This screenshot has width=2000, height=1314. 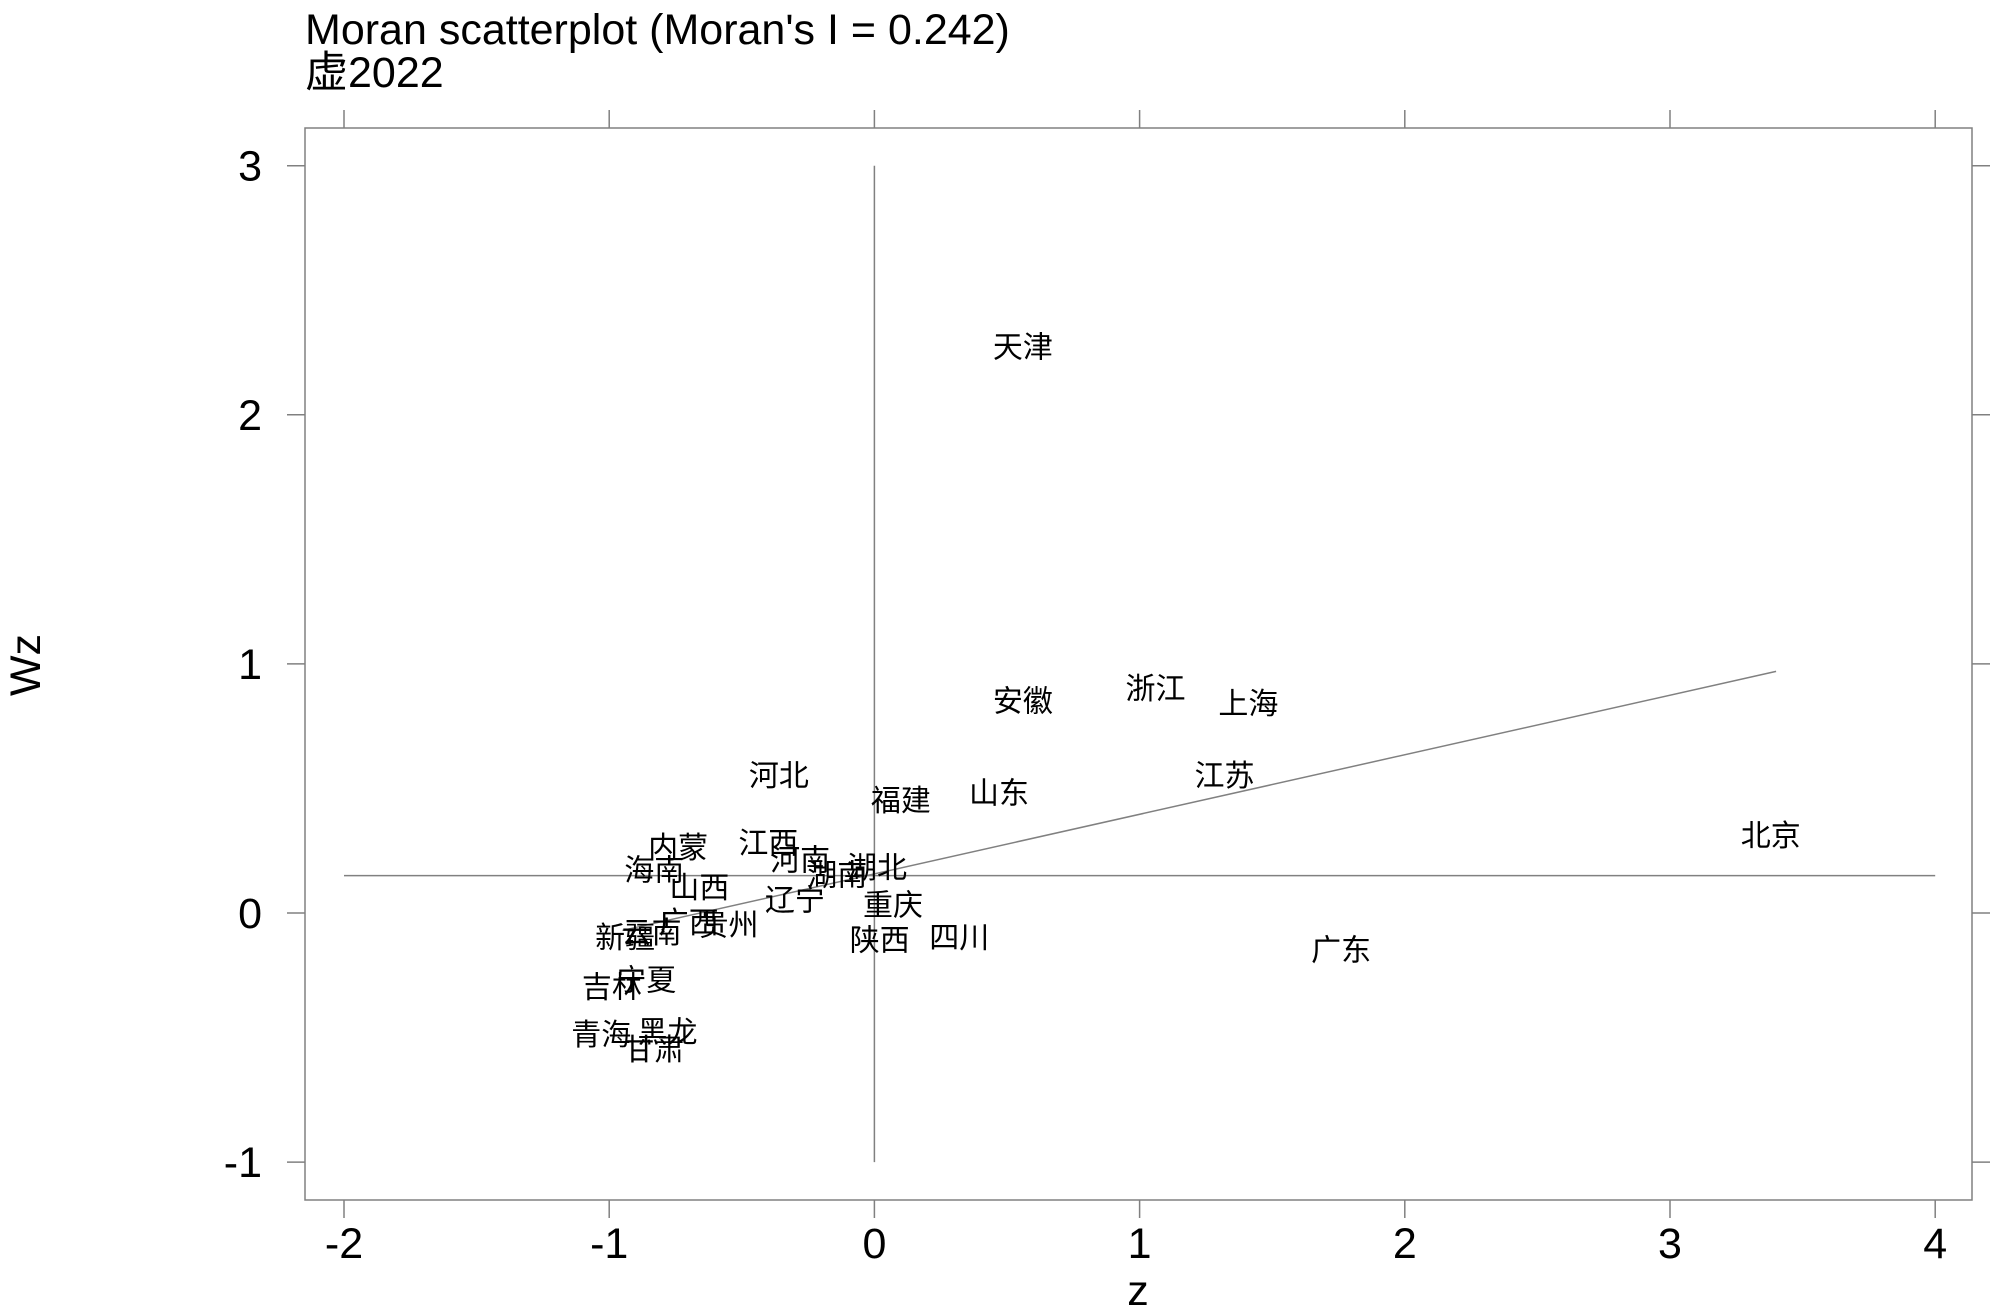 I want to click on point-label: 宁夏, so click(x=646, y=980).